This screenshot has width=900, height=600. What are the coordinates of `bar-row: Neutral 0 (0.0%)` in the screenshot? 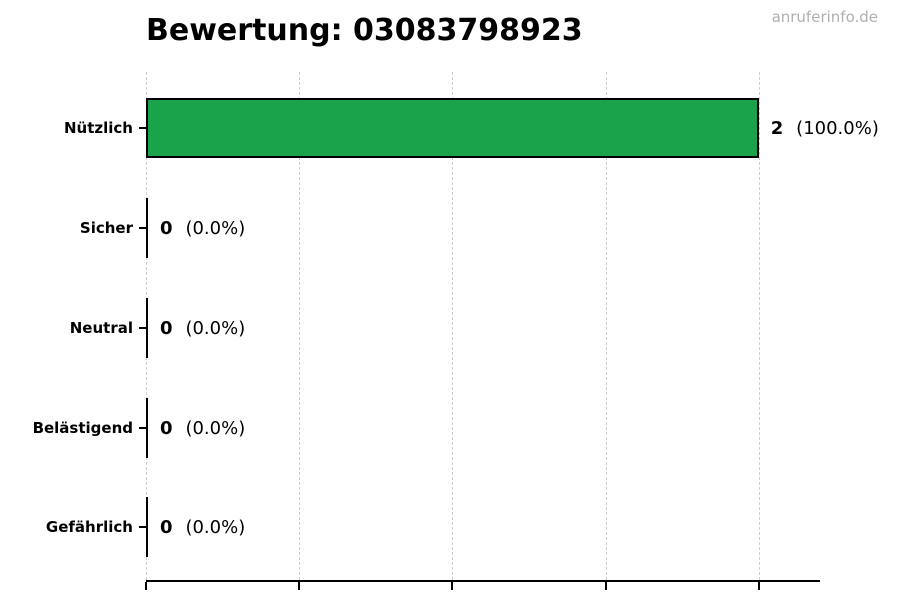 It's located at (445, 328).